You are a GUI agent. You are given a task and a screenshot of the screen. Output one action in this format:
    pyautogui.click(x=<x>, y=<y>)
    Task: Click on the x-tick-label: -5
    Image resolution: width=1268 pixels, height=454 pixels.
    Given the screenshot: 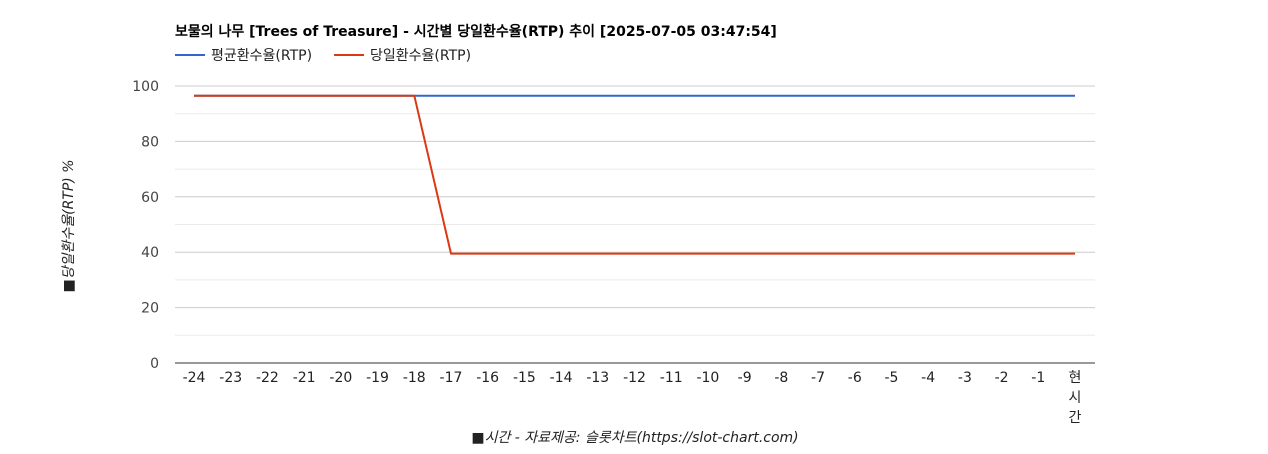 What is the action you would take?
    pyautogui.click(x=891, y=378)
    